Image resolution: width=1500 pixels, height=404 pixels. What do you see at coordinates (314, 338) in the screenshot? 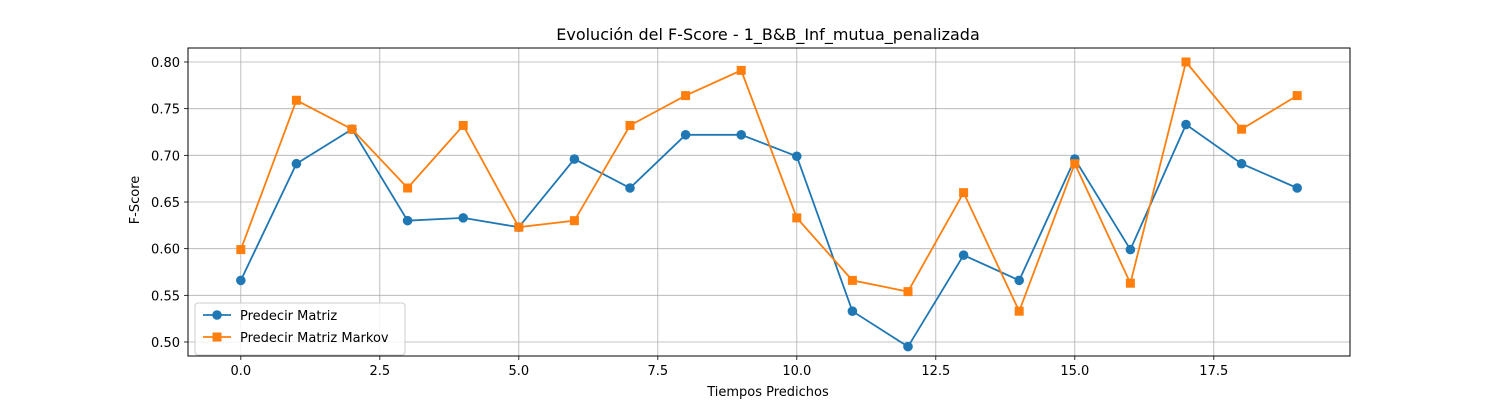
I see `legend-label: Predecir Matriz Markov` at bounding box center [314, 338].